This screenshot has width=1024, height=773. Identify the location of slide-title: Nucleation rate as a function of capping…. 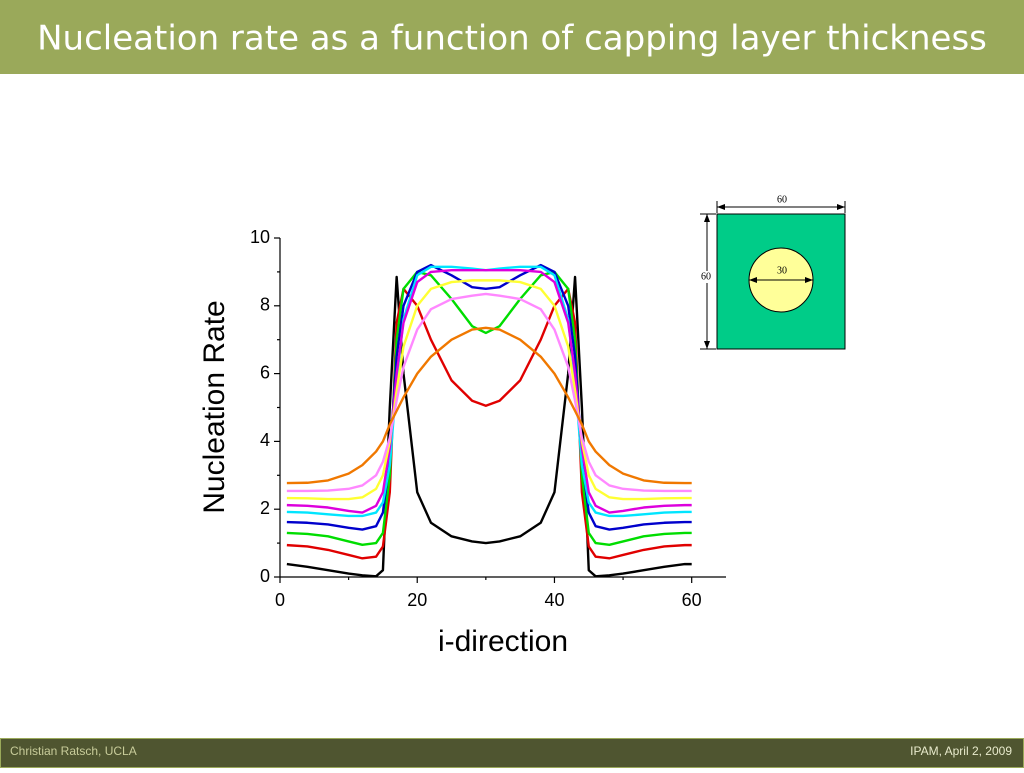
(512, 39).